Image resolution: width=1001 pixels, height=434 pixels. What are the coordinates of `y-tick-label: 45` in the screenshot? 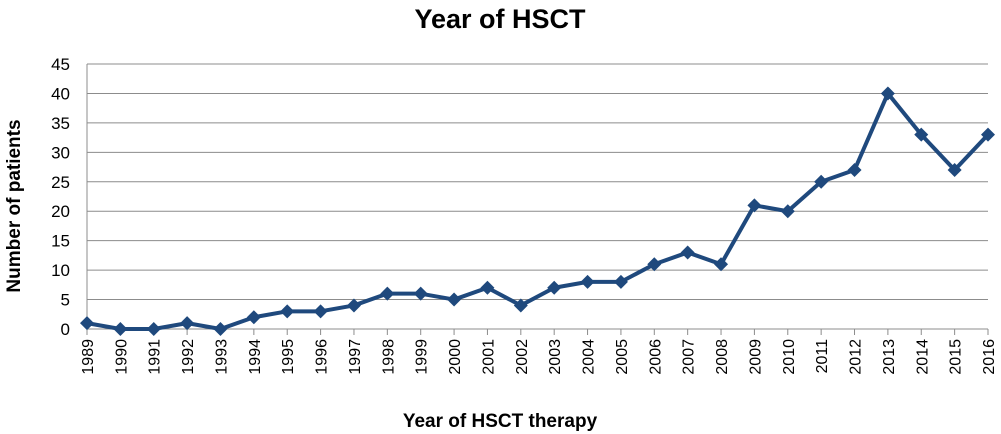 It's located at (60, 64).